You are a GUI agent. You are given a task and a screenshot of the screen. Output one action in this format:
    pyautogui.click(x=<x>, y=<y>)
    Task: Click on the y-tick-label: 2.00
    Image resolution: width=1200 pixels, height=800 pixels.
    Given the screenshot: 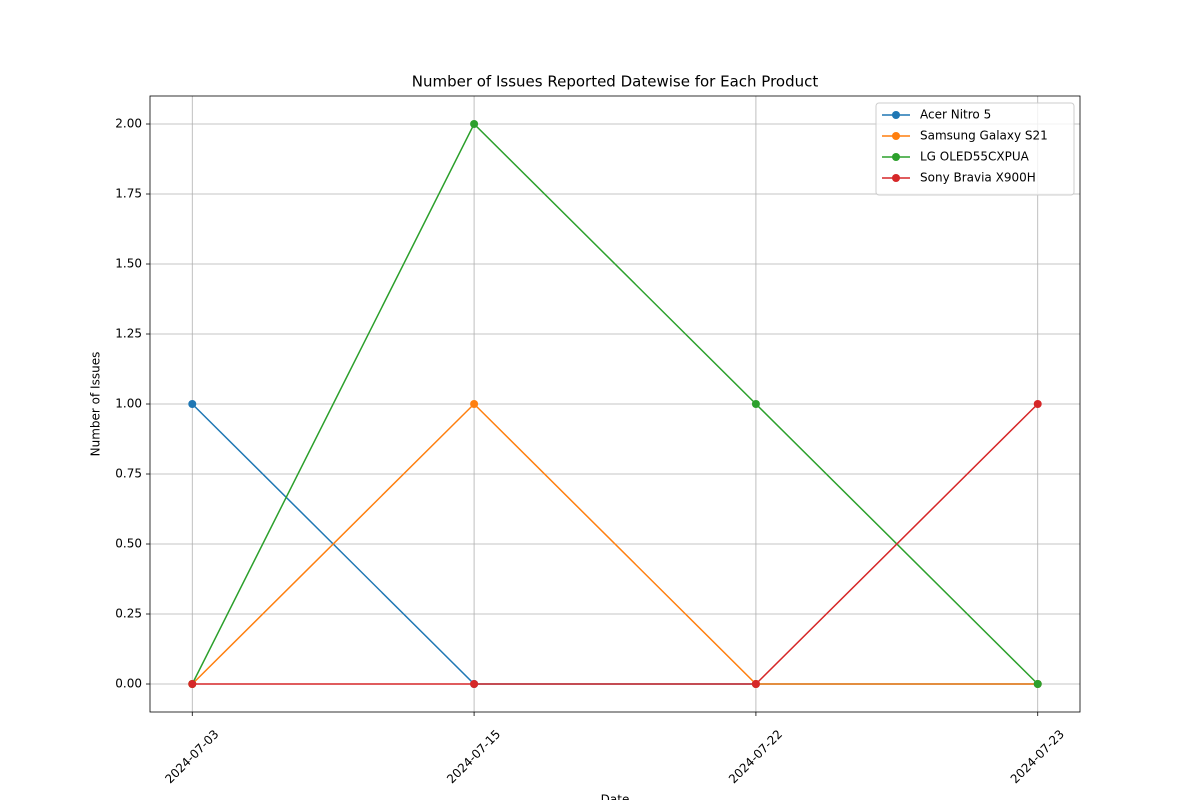 What is the action you would take?
    pyautogui.click(x=128, y=124)
    